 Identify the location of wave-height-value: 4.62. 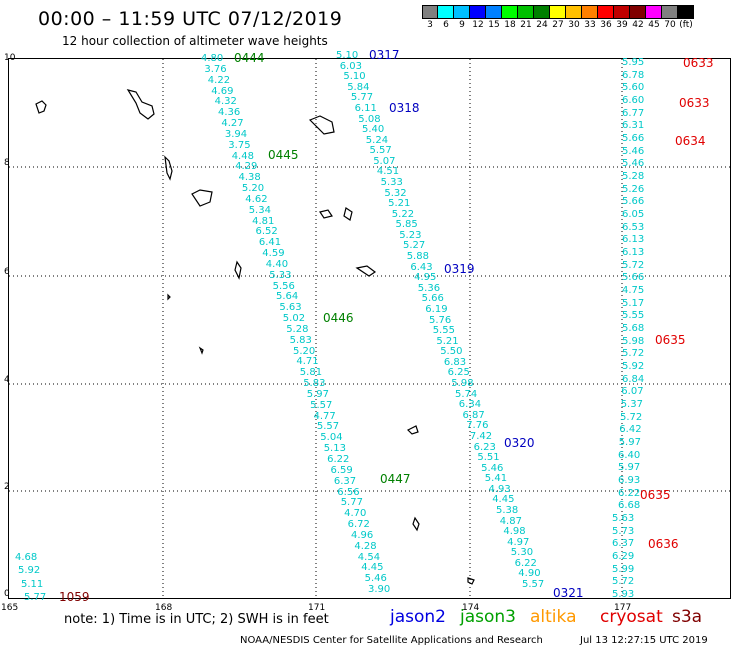
(256, 199).